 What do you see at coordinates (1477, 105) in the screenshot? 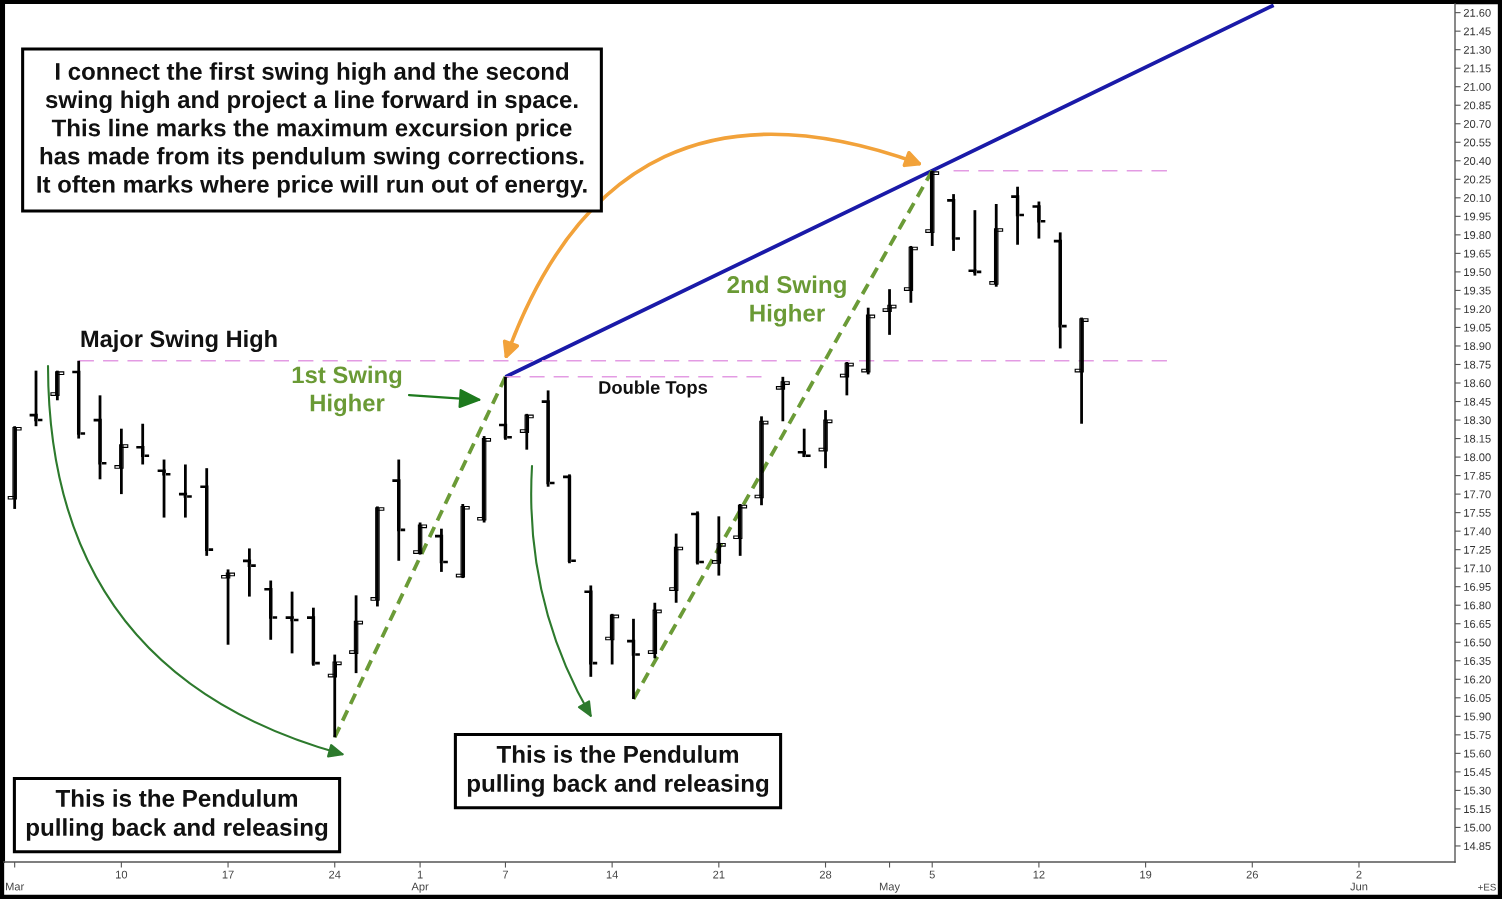
I see `y-tick-label: 20.85` at bounding box center [1477, 105].